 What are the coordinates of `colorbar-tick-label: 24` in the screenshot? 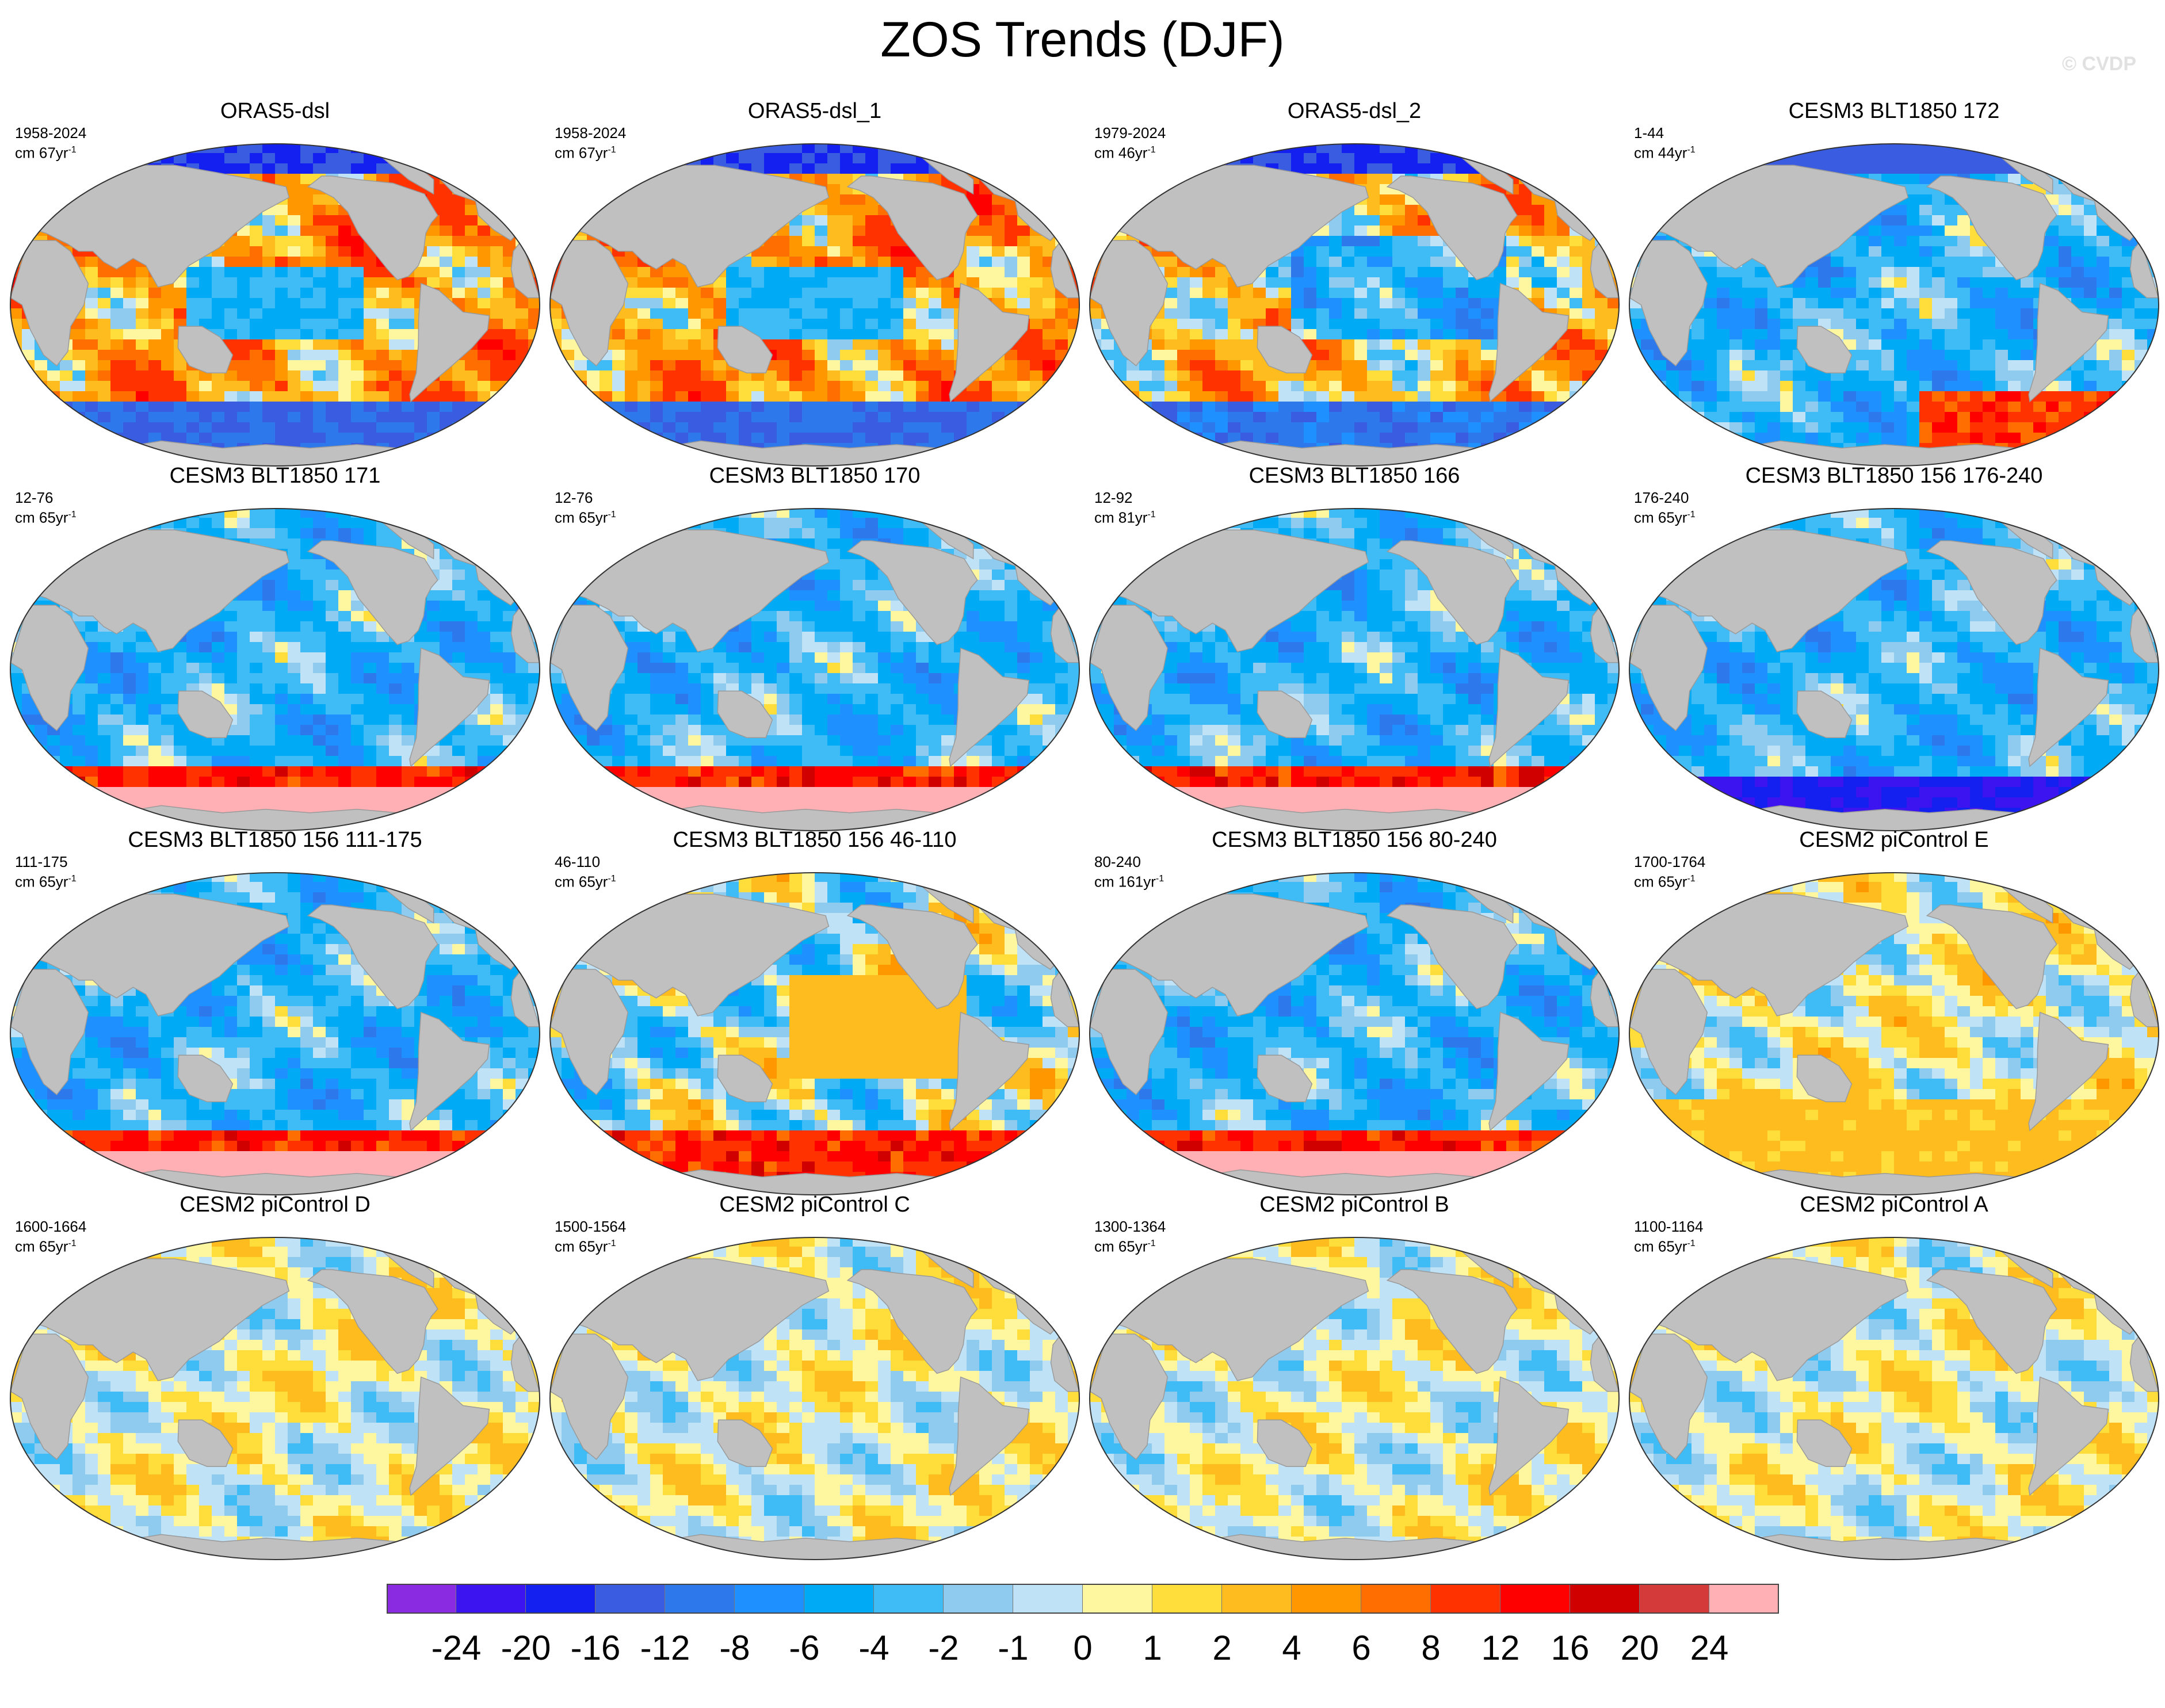 It's located at (1709, 1648).